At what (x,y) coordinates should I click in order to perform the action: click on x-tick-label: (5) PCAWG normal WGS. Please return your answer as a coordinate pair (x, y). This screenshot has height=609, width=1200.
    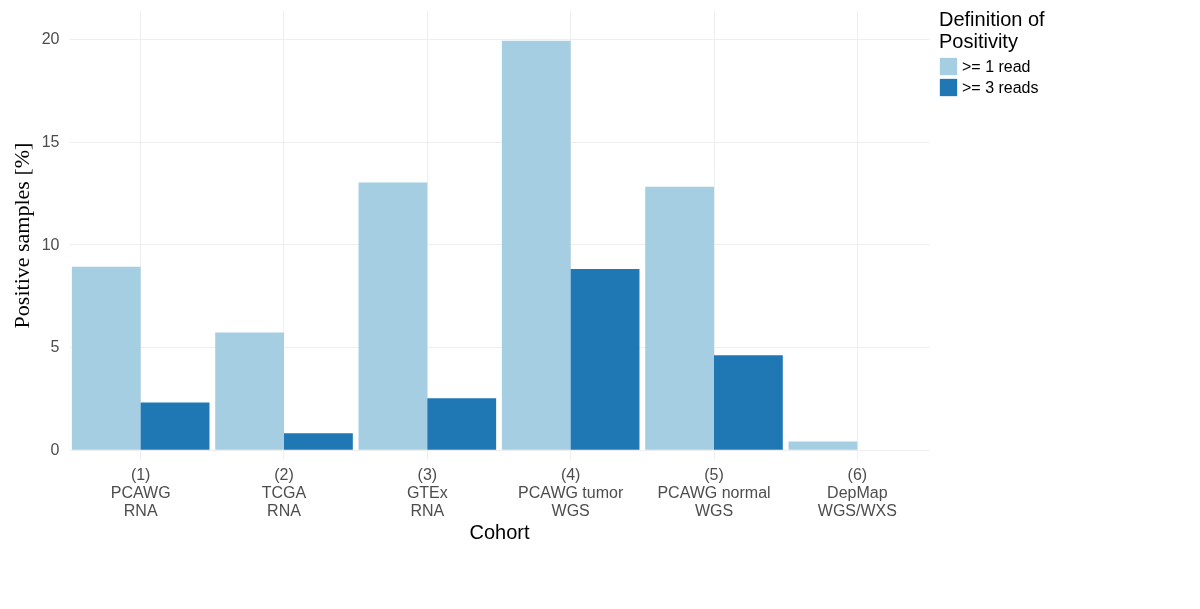
    Looking at the image, I should click on (714, 492).